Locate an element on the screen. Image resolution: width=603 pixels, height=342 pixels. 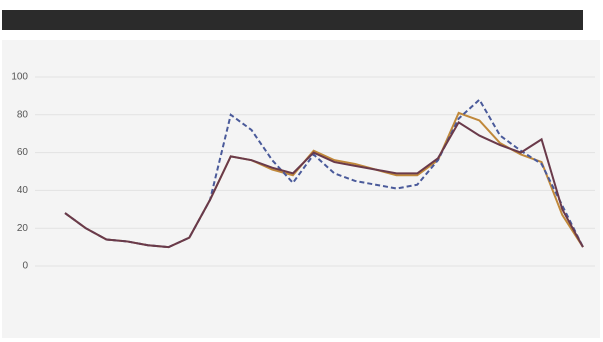
y-tick-label: 100 is located at coordinates (19, 77).